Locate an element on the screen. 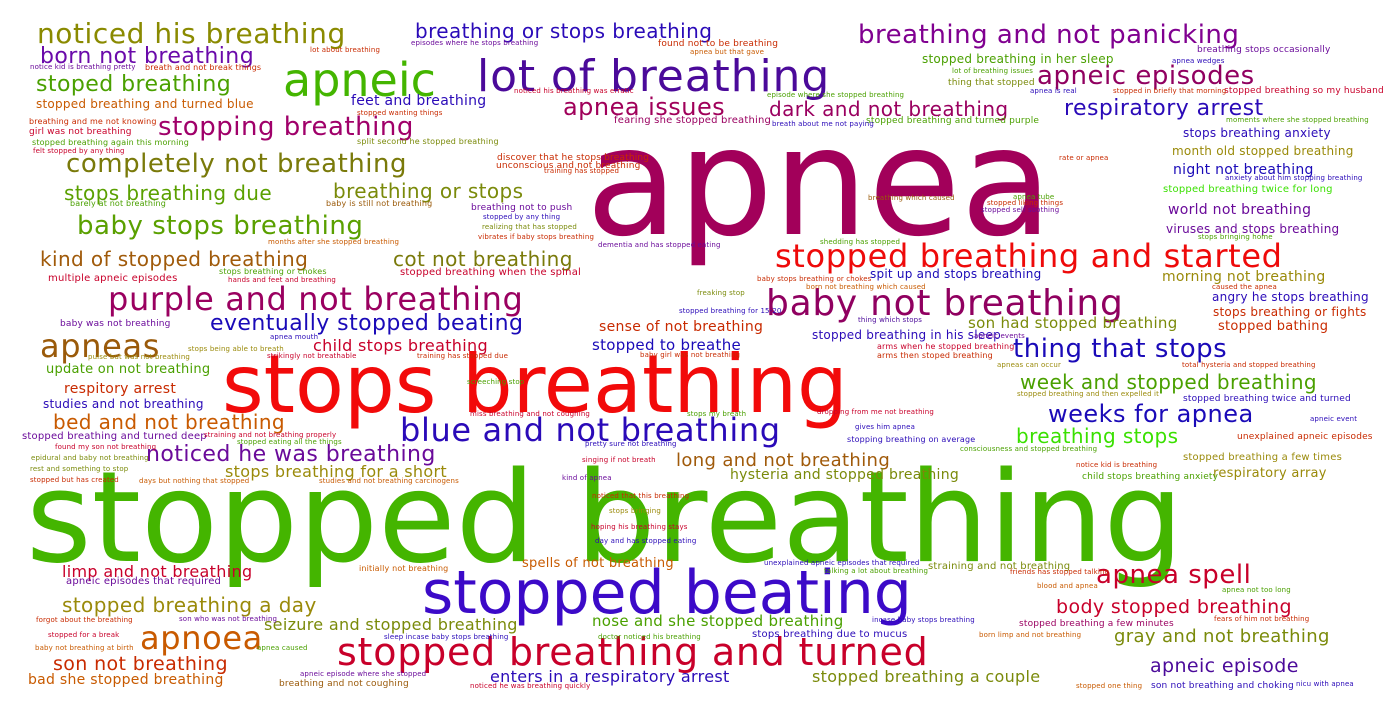 The image size is (1386, 713). word-angry-he-stops-breathing: angry he stops breathing is located at coordinates (1290, 297).